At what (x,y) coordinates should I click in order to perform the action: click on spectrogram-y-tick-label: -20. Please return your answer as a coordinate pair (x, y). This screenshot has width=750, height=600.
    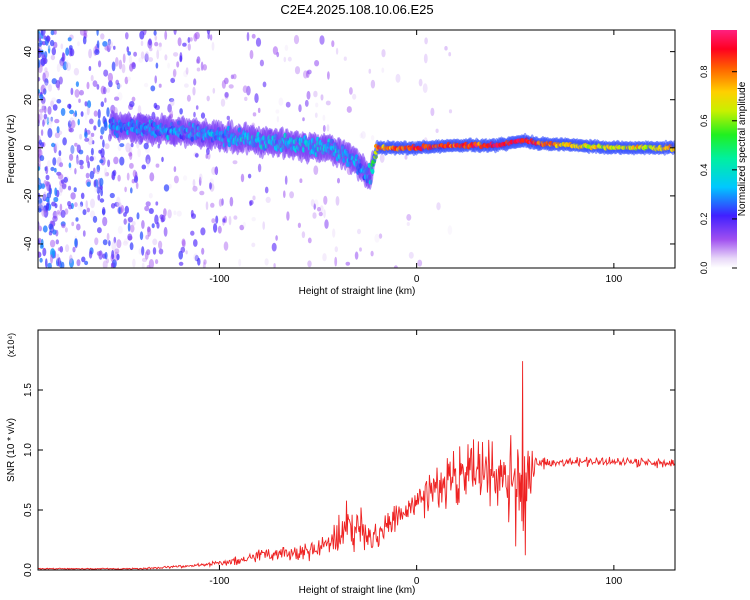
    Looking at the image, I should click on (28, 195).